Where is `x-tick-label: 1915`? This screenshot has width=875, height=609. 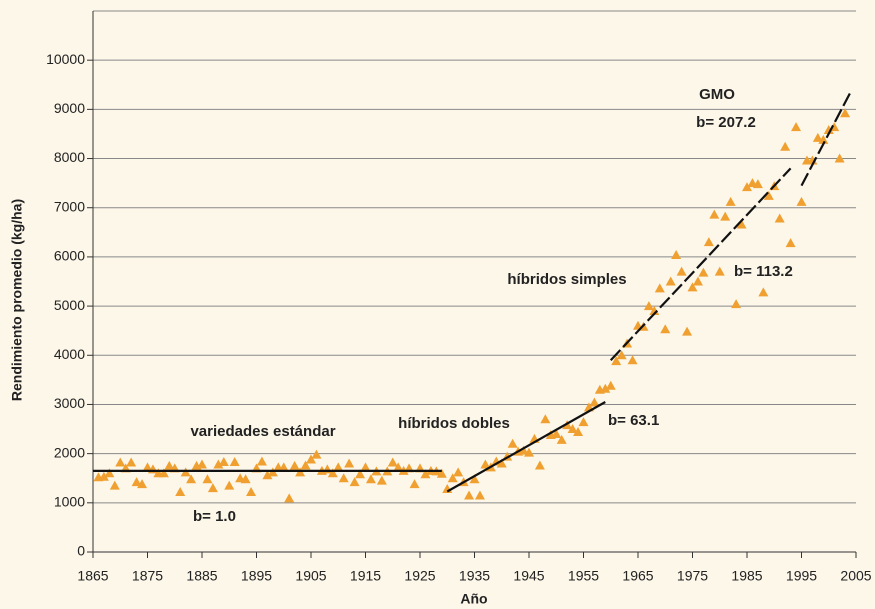 x-tick-label: 1915 is located at coordinates (365, 576).